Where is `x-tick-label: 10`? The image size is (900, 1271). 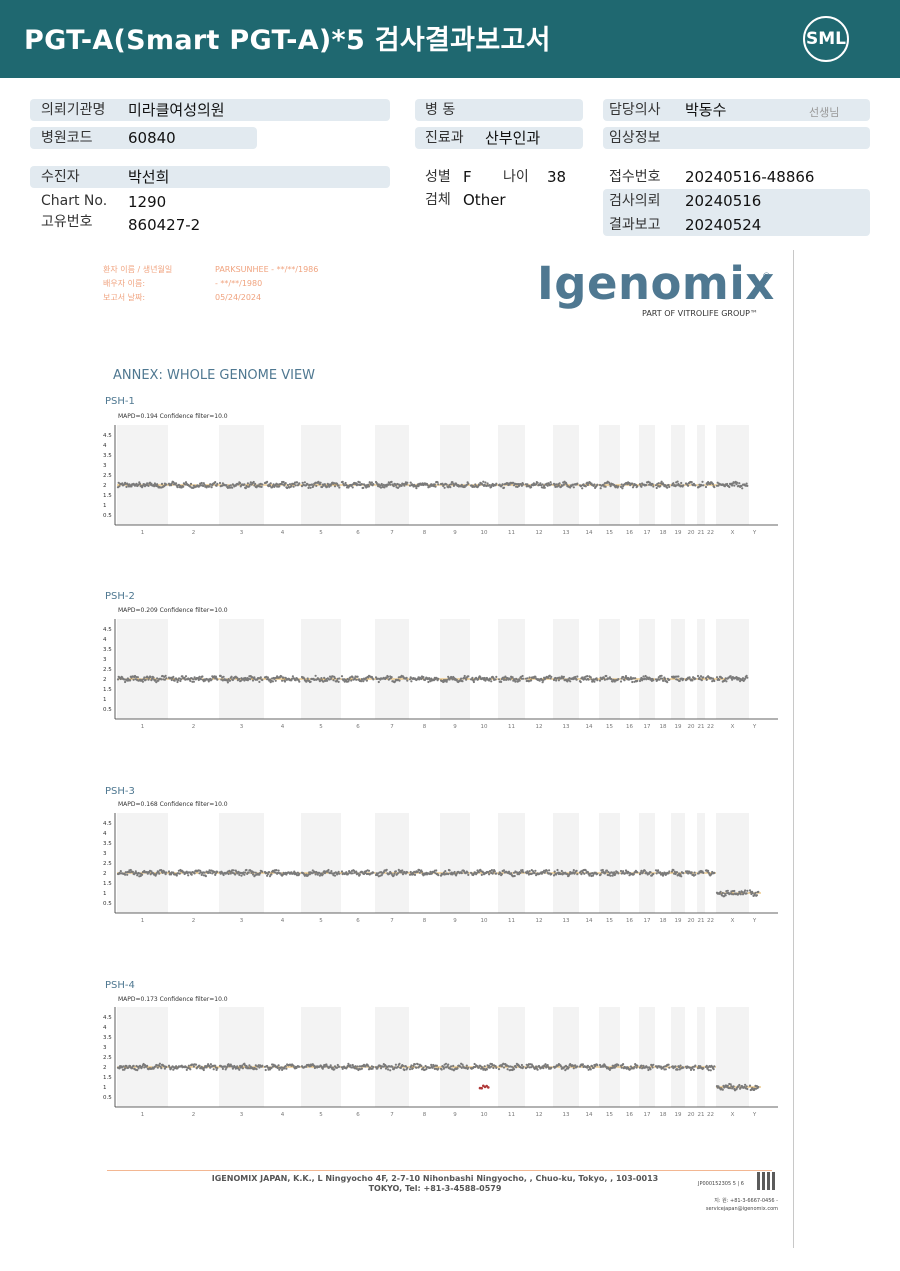 x-tick-label: 10 is located at coordinates (484, 1115).